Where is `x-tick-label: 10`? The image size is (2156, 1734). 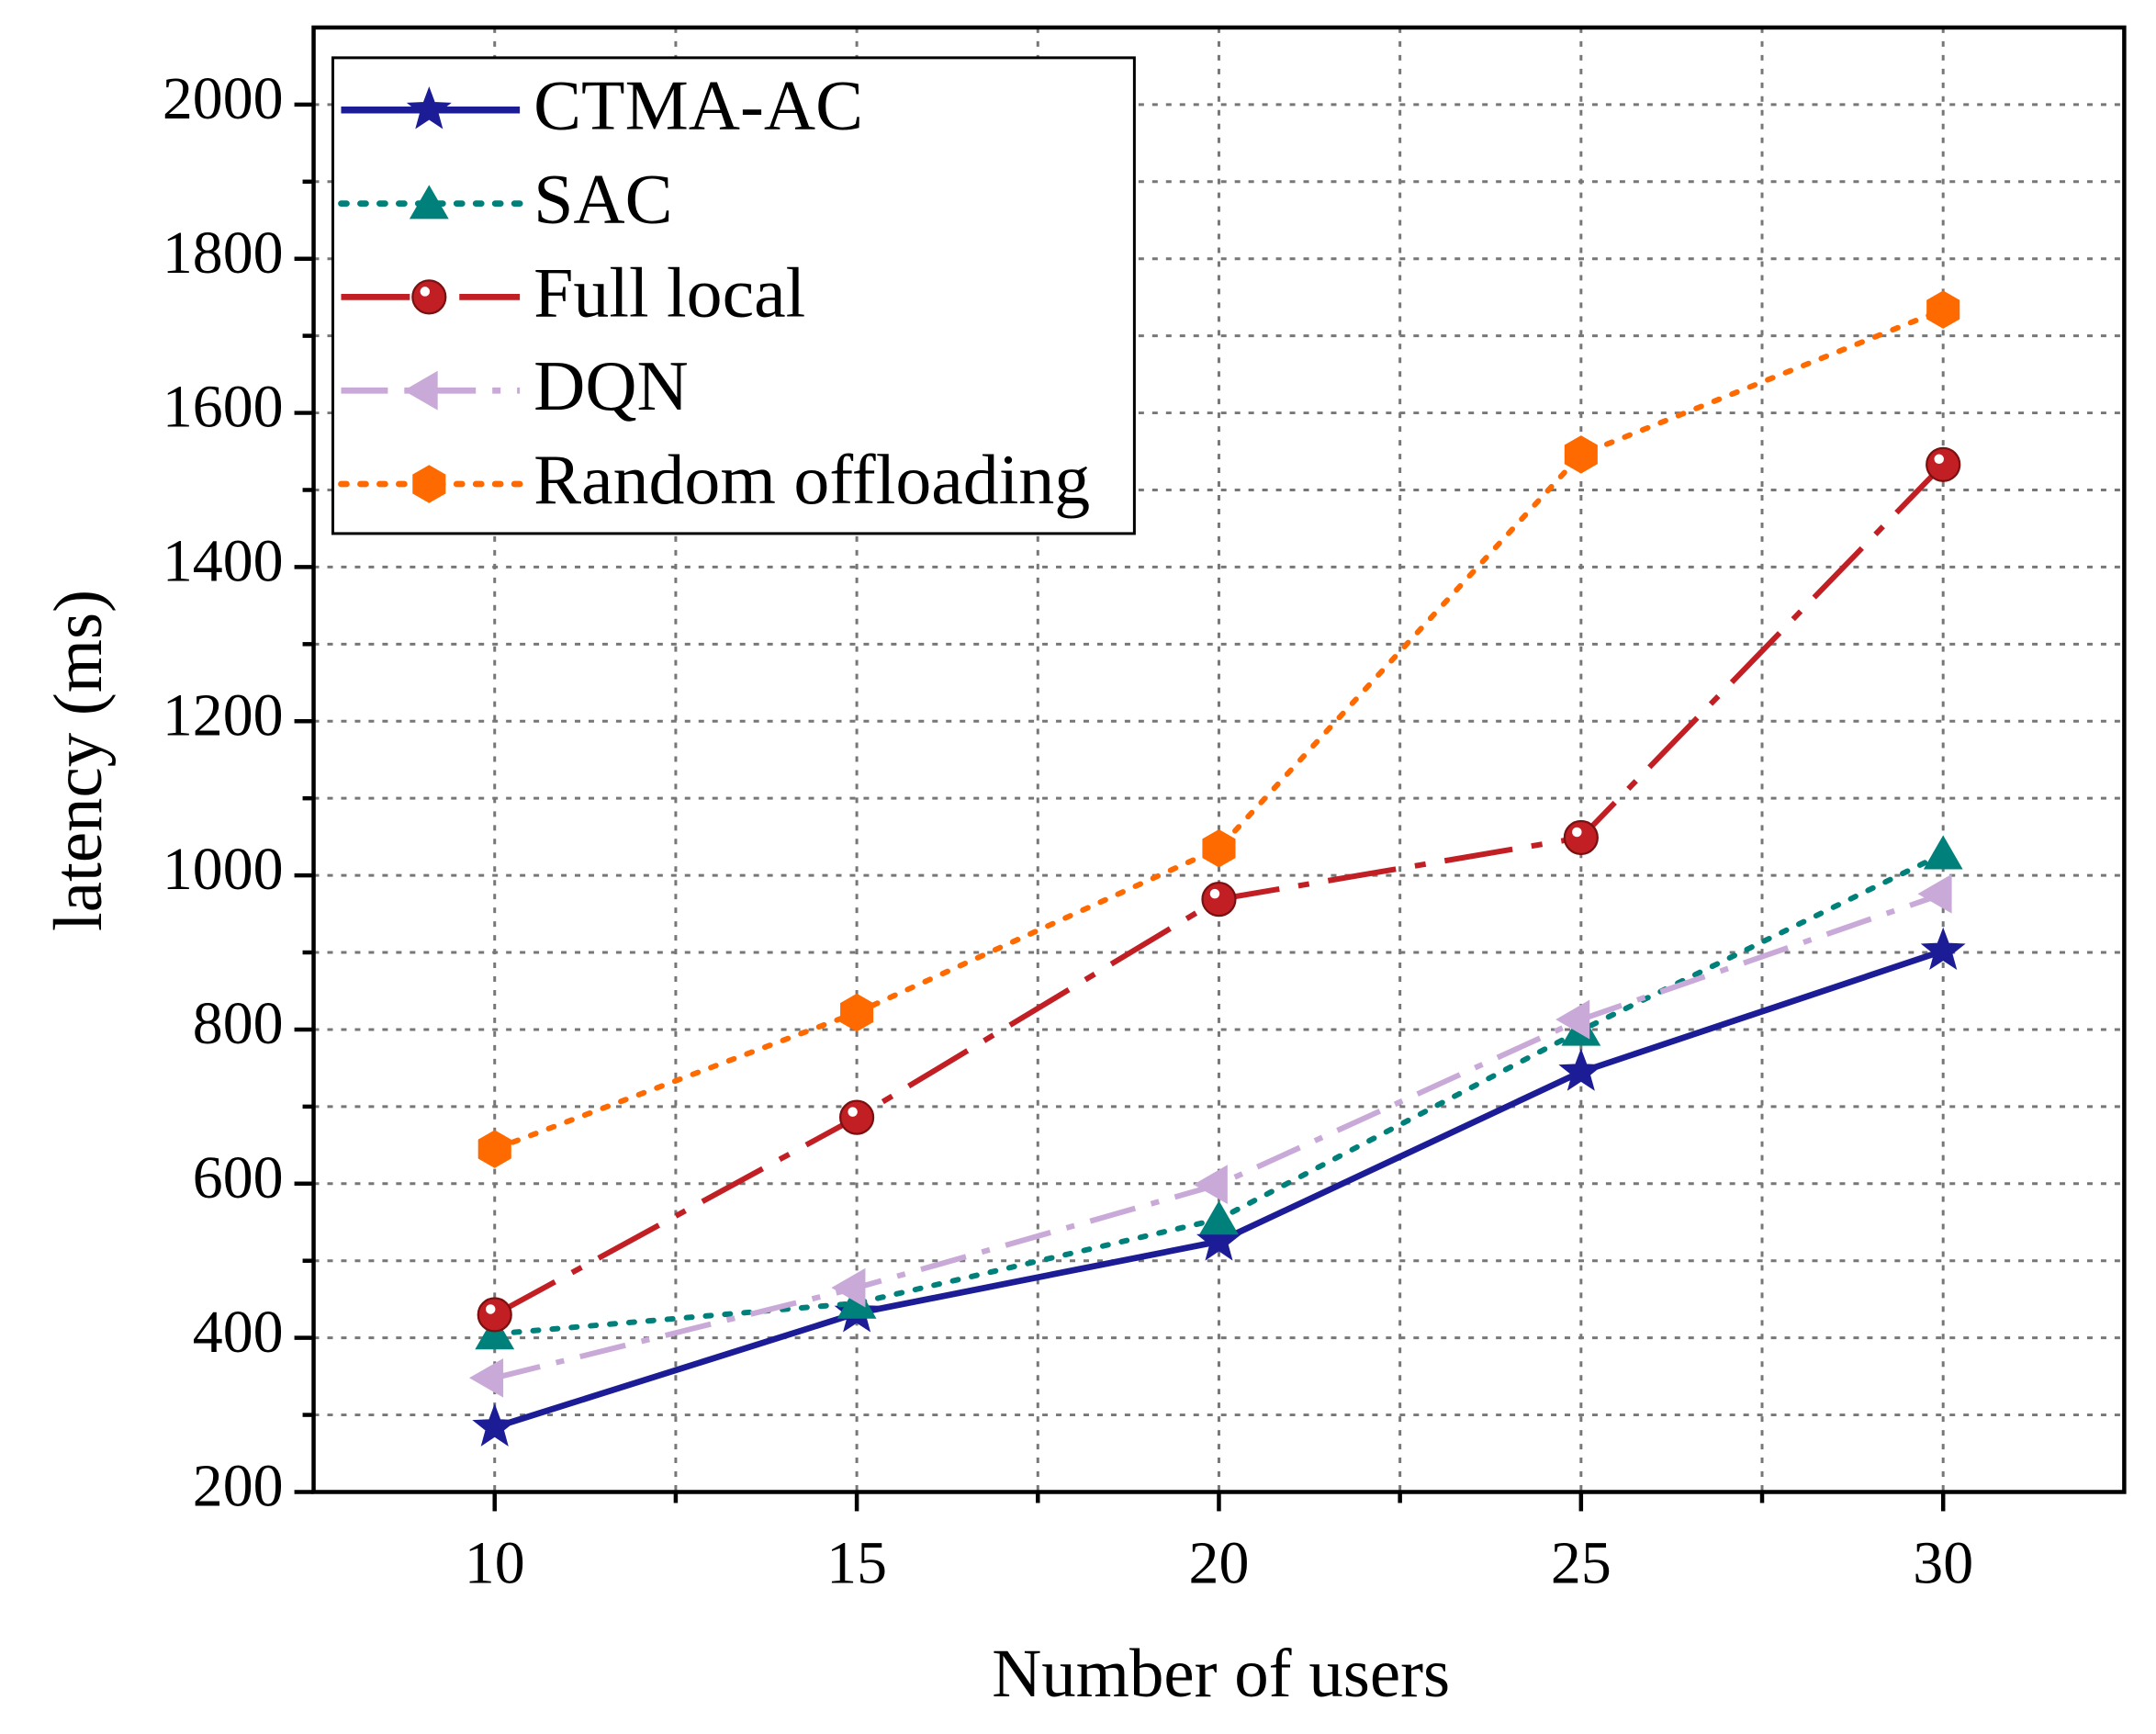
x-tick-label: 10 is located at coordinates (495, 1563).